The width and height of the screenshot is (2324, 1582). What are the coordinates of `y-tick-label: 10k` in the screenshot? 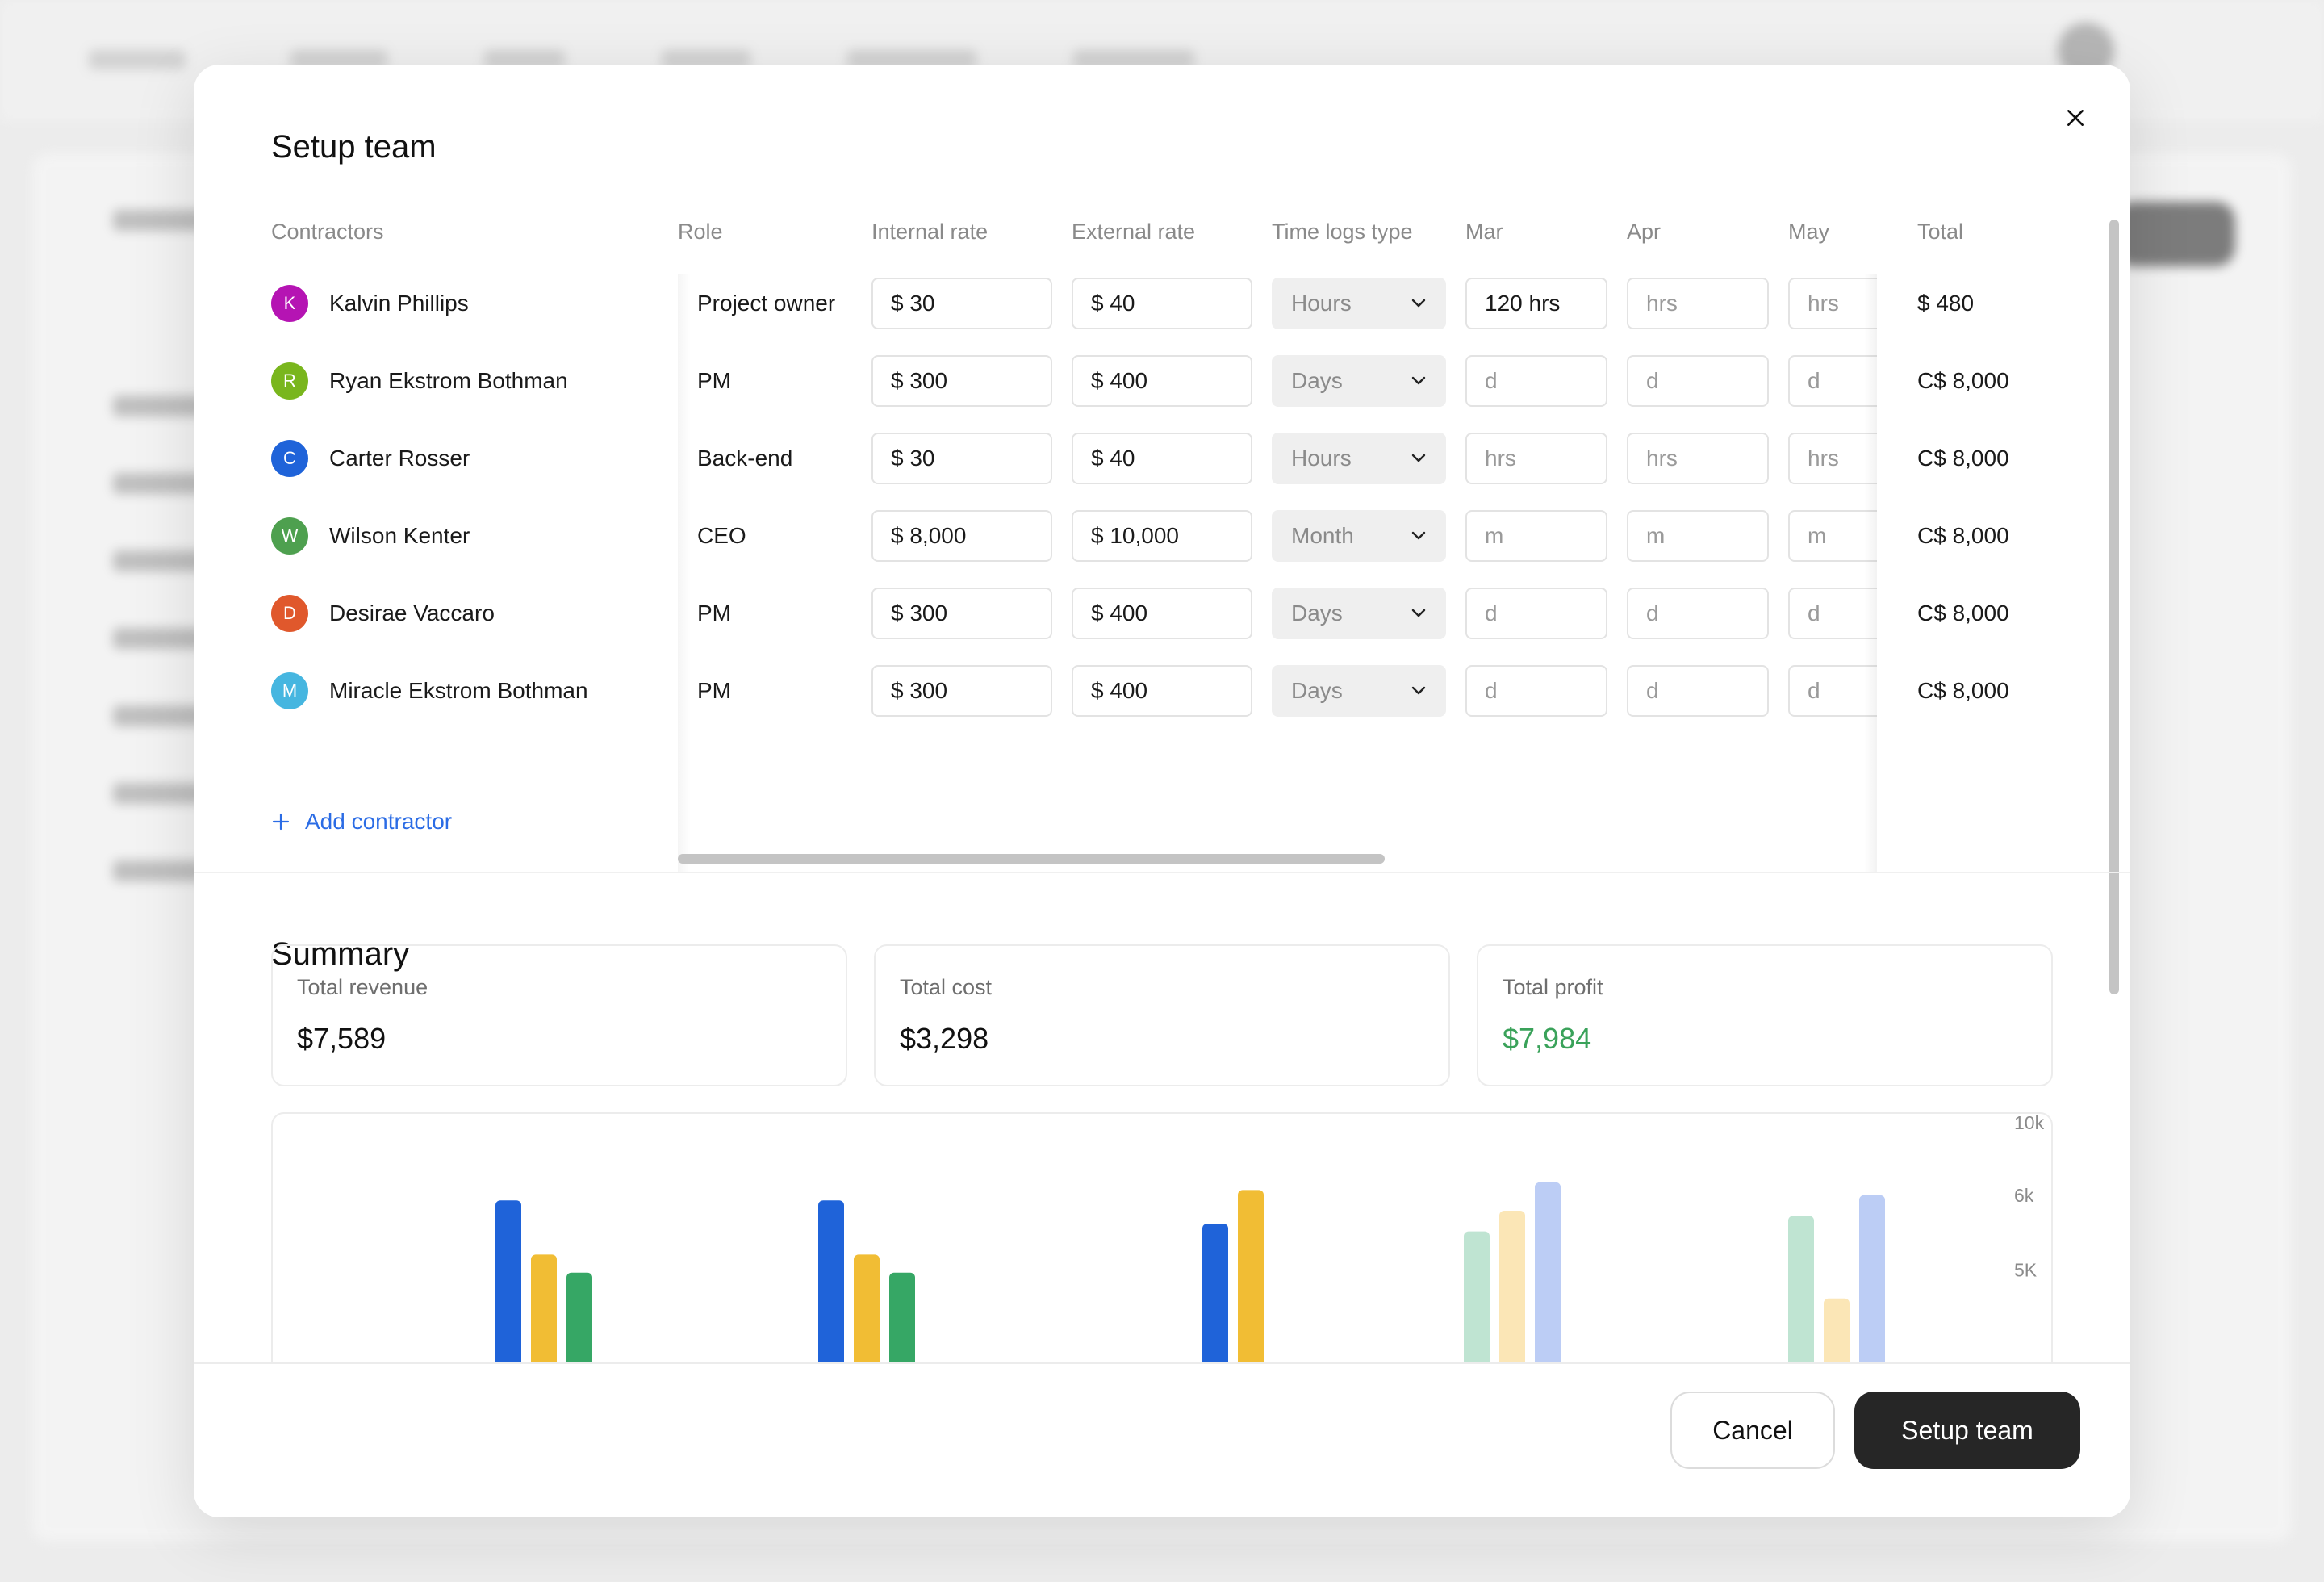 It's located at (2029, 1123).